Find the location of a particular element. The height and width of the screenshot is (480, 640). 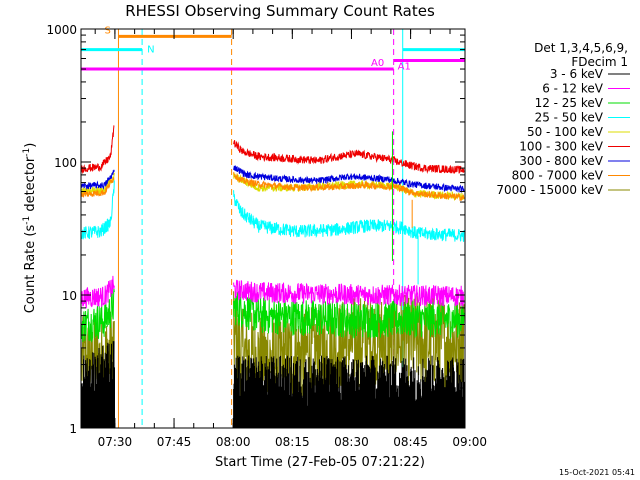

y-tick-label-10: 10 is located at coordinates (69, 296).